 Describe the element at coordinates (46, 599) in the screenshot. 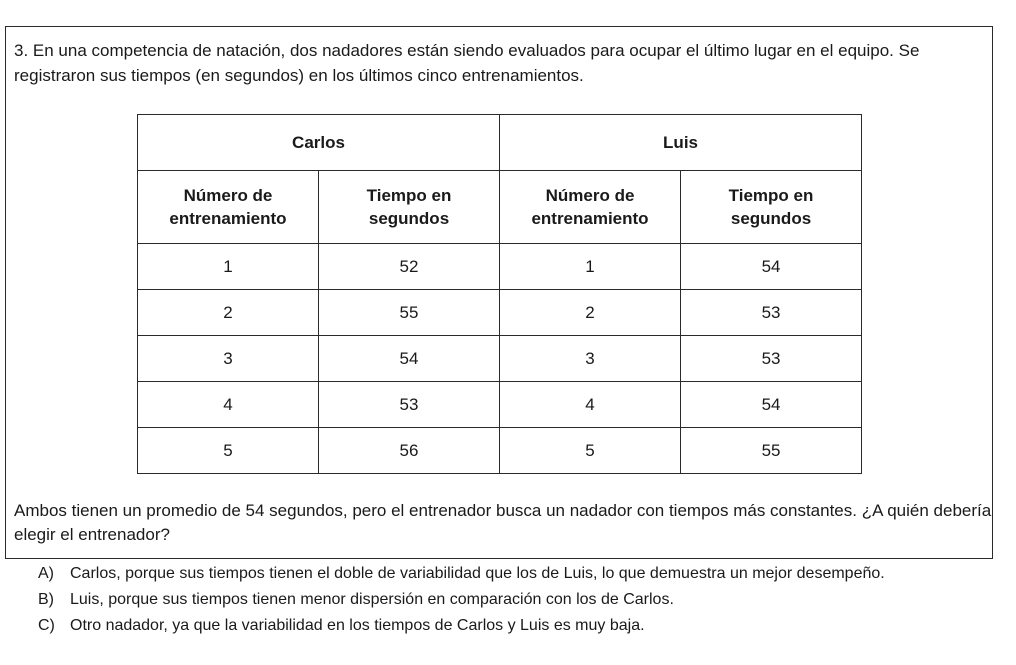

I see `option-letter: B)` at that location.